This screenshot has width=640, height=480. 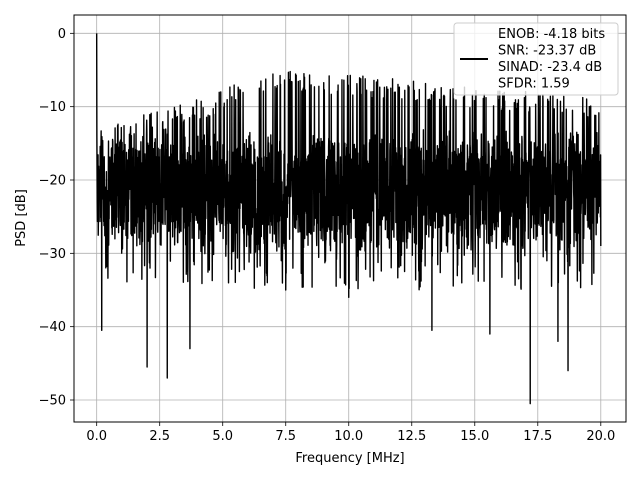 What do you see at coordinates (285, 436) in the screenshot?
I see `x-tick-label: 7.5` at bounding box center [285, 436].